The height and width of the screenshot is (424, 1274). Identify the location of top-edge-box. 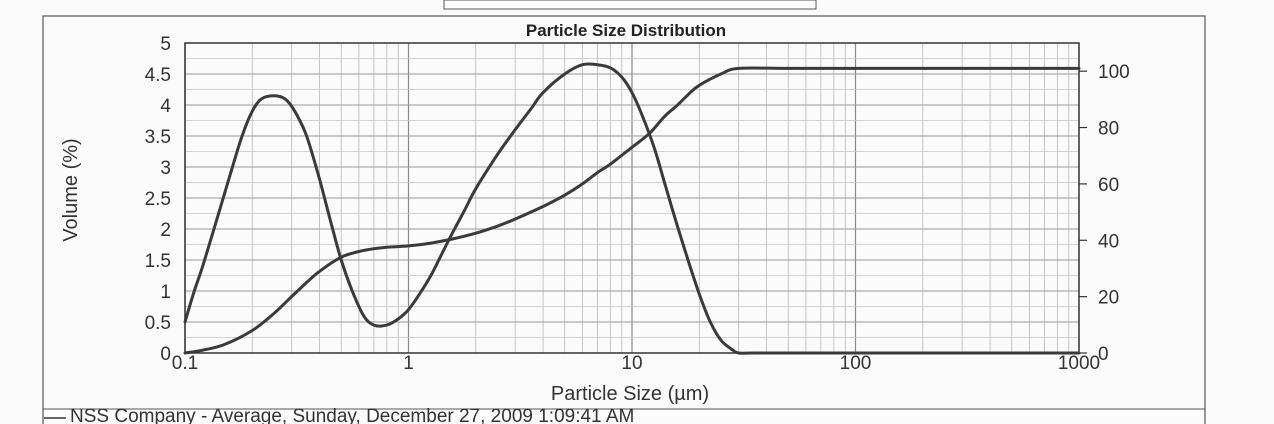
(630, 5).